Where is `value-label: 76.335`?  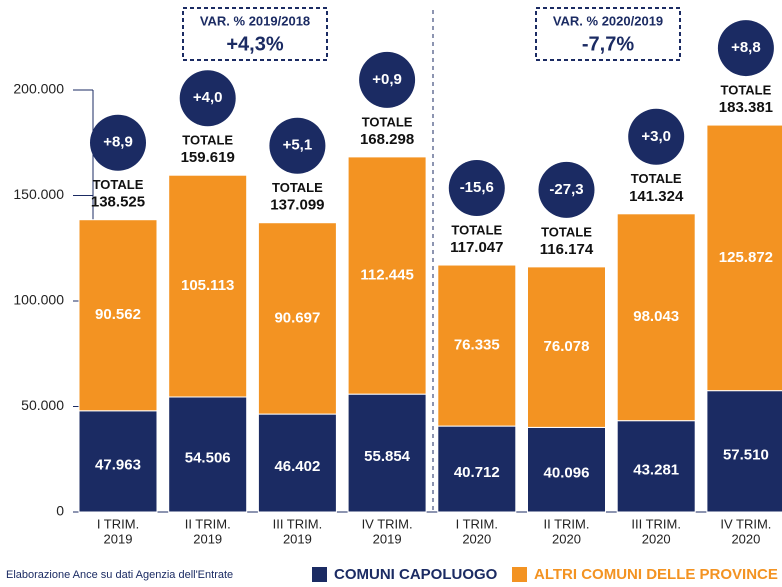
value-label: 76.335 is located at coordinates (477, 345).